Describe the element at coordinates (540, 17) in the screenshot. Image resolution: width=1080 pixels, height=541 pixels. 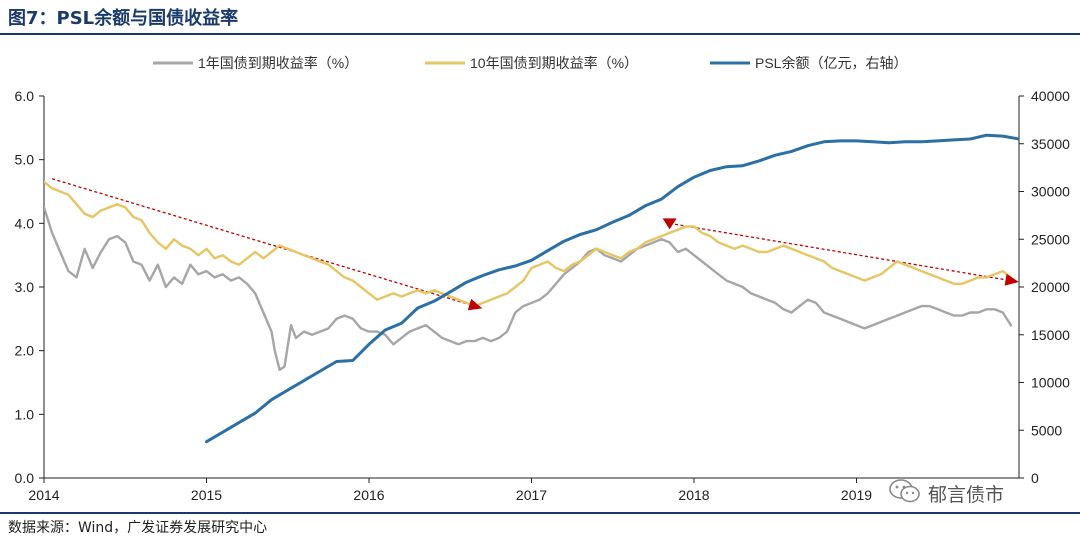
I see `figure-header: 图7：PSL余额与国债收益率` at that location.